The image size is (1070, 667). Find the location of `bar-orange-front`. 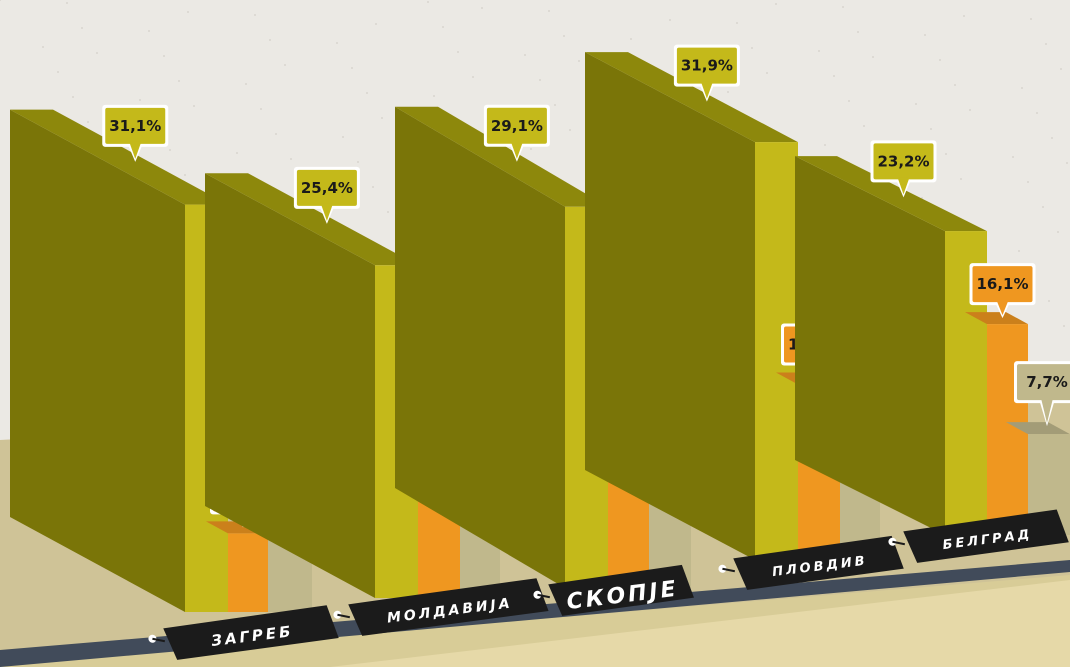

bar-orange-front is located at coordinates (248, 572).